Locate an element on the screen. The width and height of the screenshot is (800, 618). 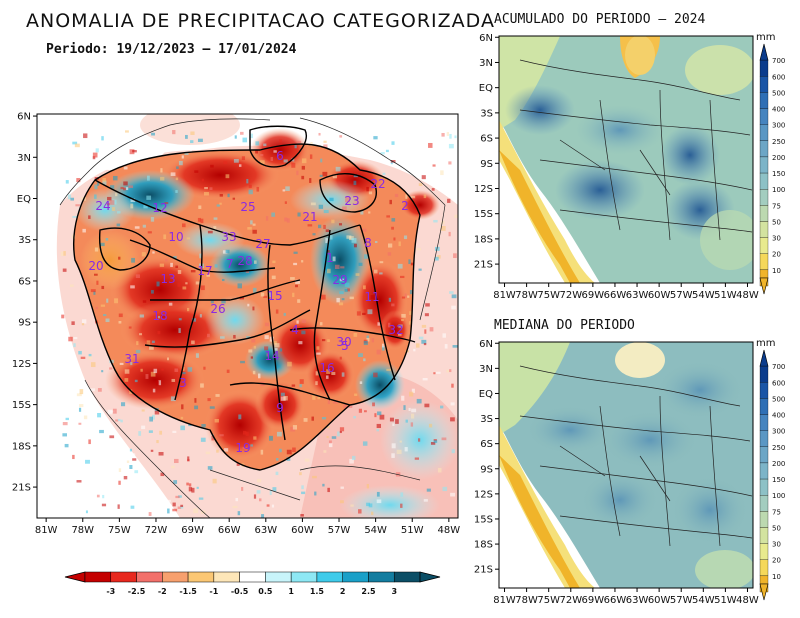
anomaly-label: 1 is located at coordinates (291, 591).